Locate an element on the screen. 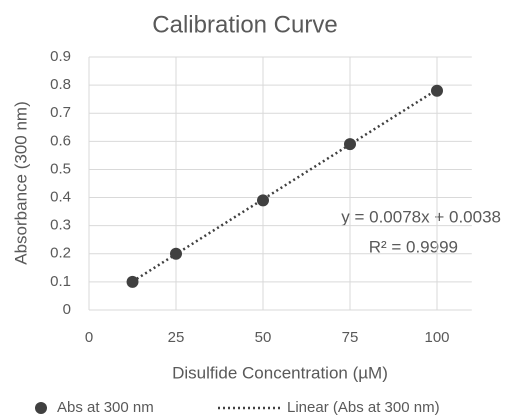  x-tick-label: 0 is located at coordinates (89, 337).